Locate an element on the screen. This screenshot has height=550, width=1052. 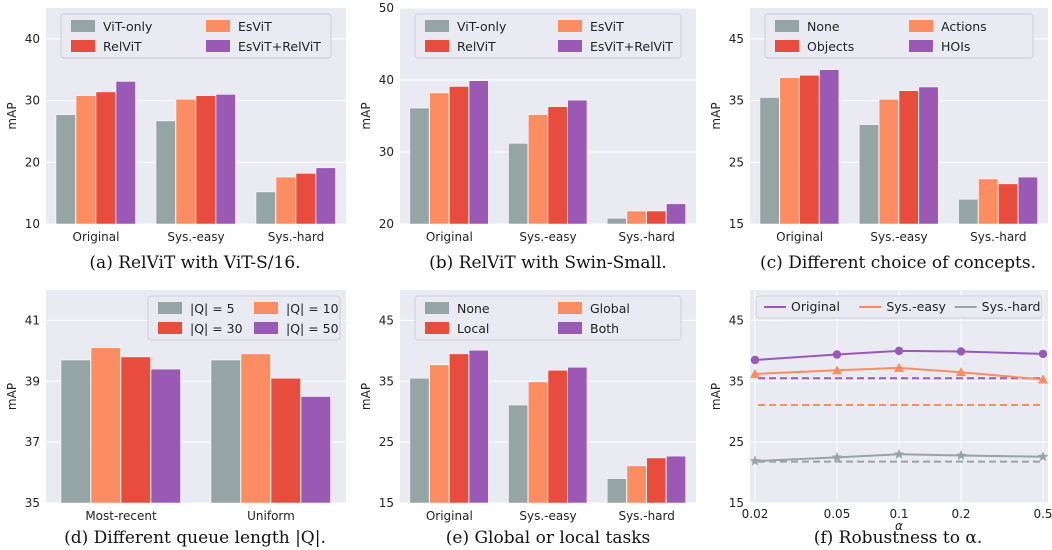
x-tick-label: 0.05 is located at coordinates (837, 514).